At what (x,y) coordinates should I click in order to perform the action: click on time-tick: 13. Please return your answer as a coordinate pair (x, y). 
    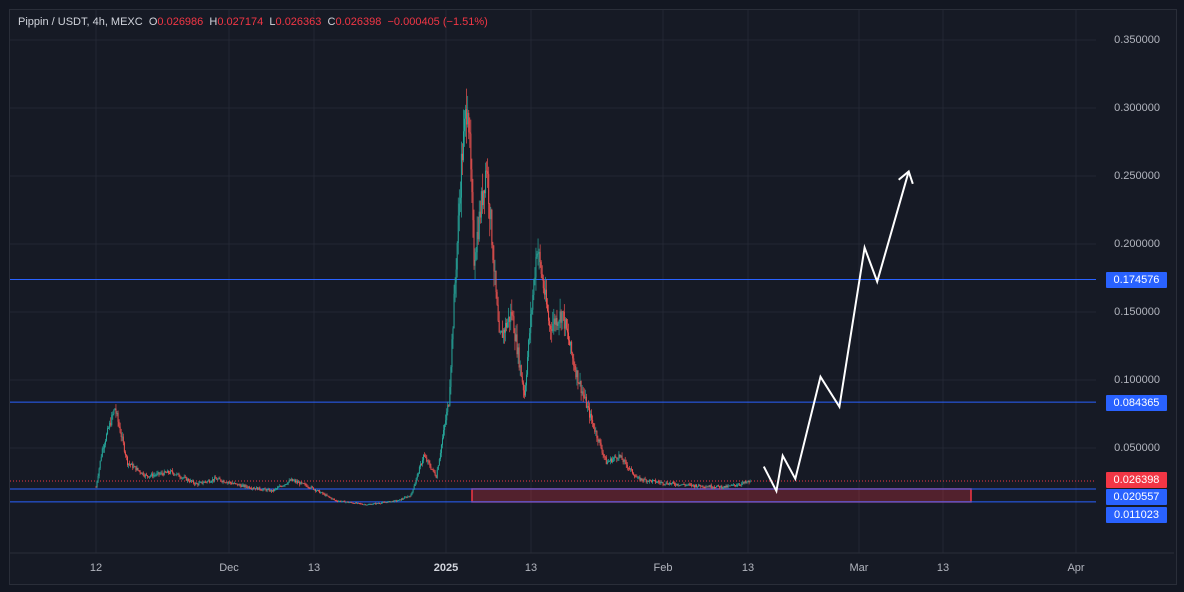
    Looking at the image, I should click on (314, 568).